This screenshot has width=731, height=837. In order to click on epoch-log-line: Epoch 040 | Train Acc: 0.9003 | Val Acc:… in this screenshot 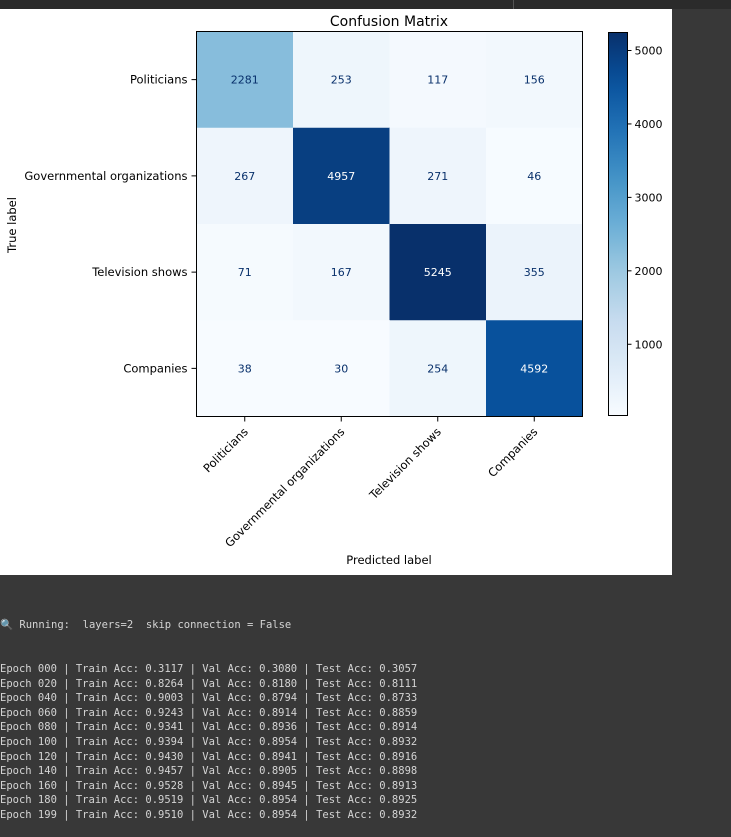, I will do `click(209, 698)`.